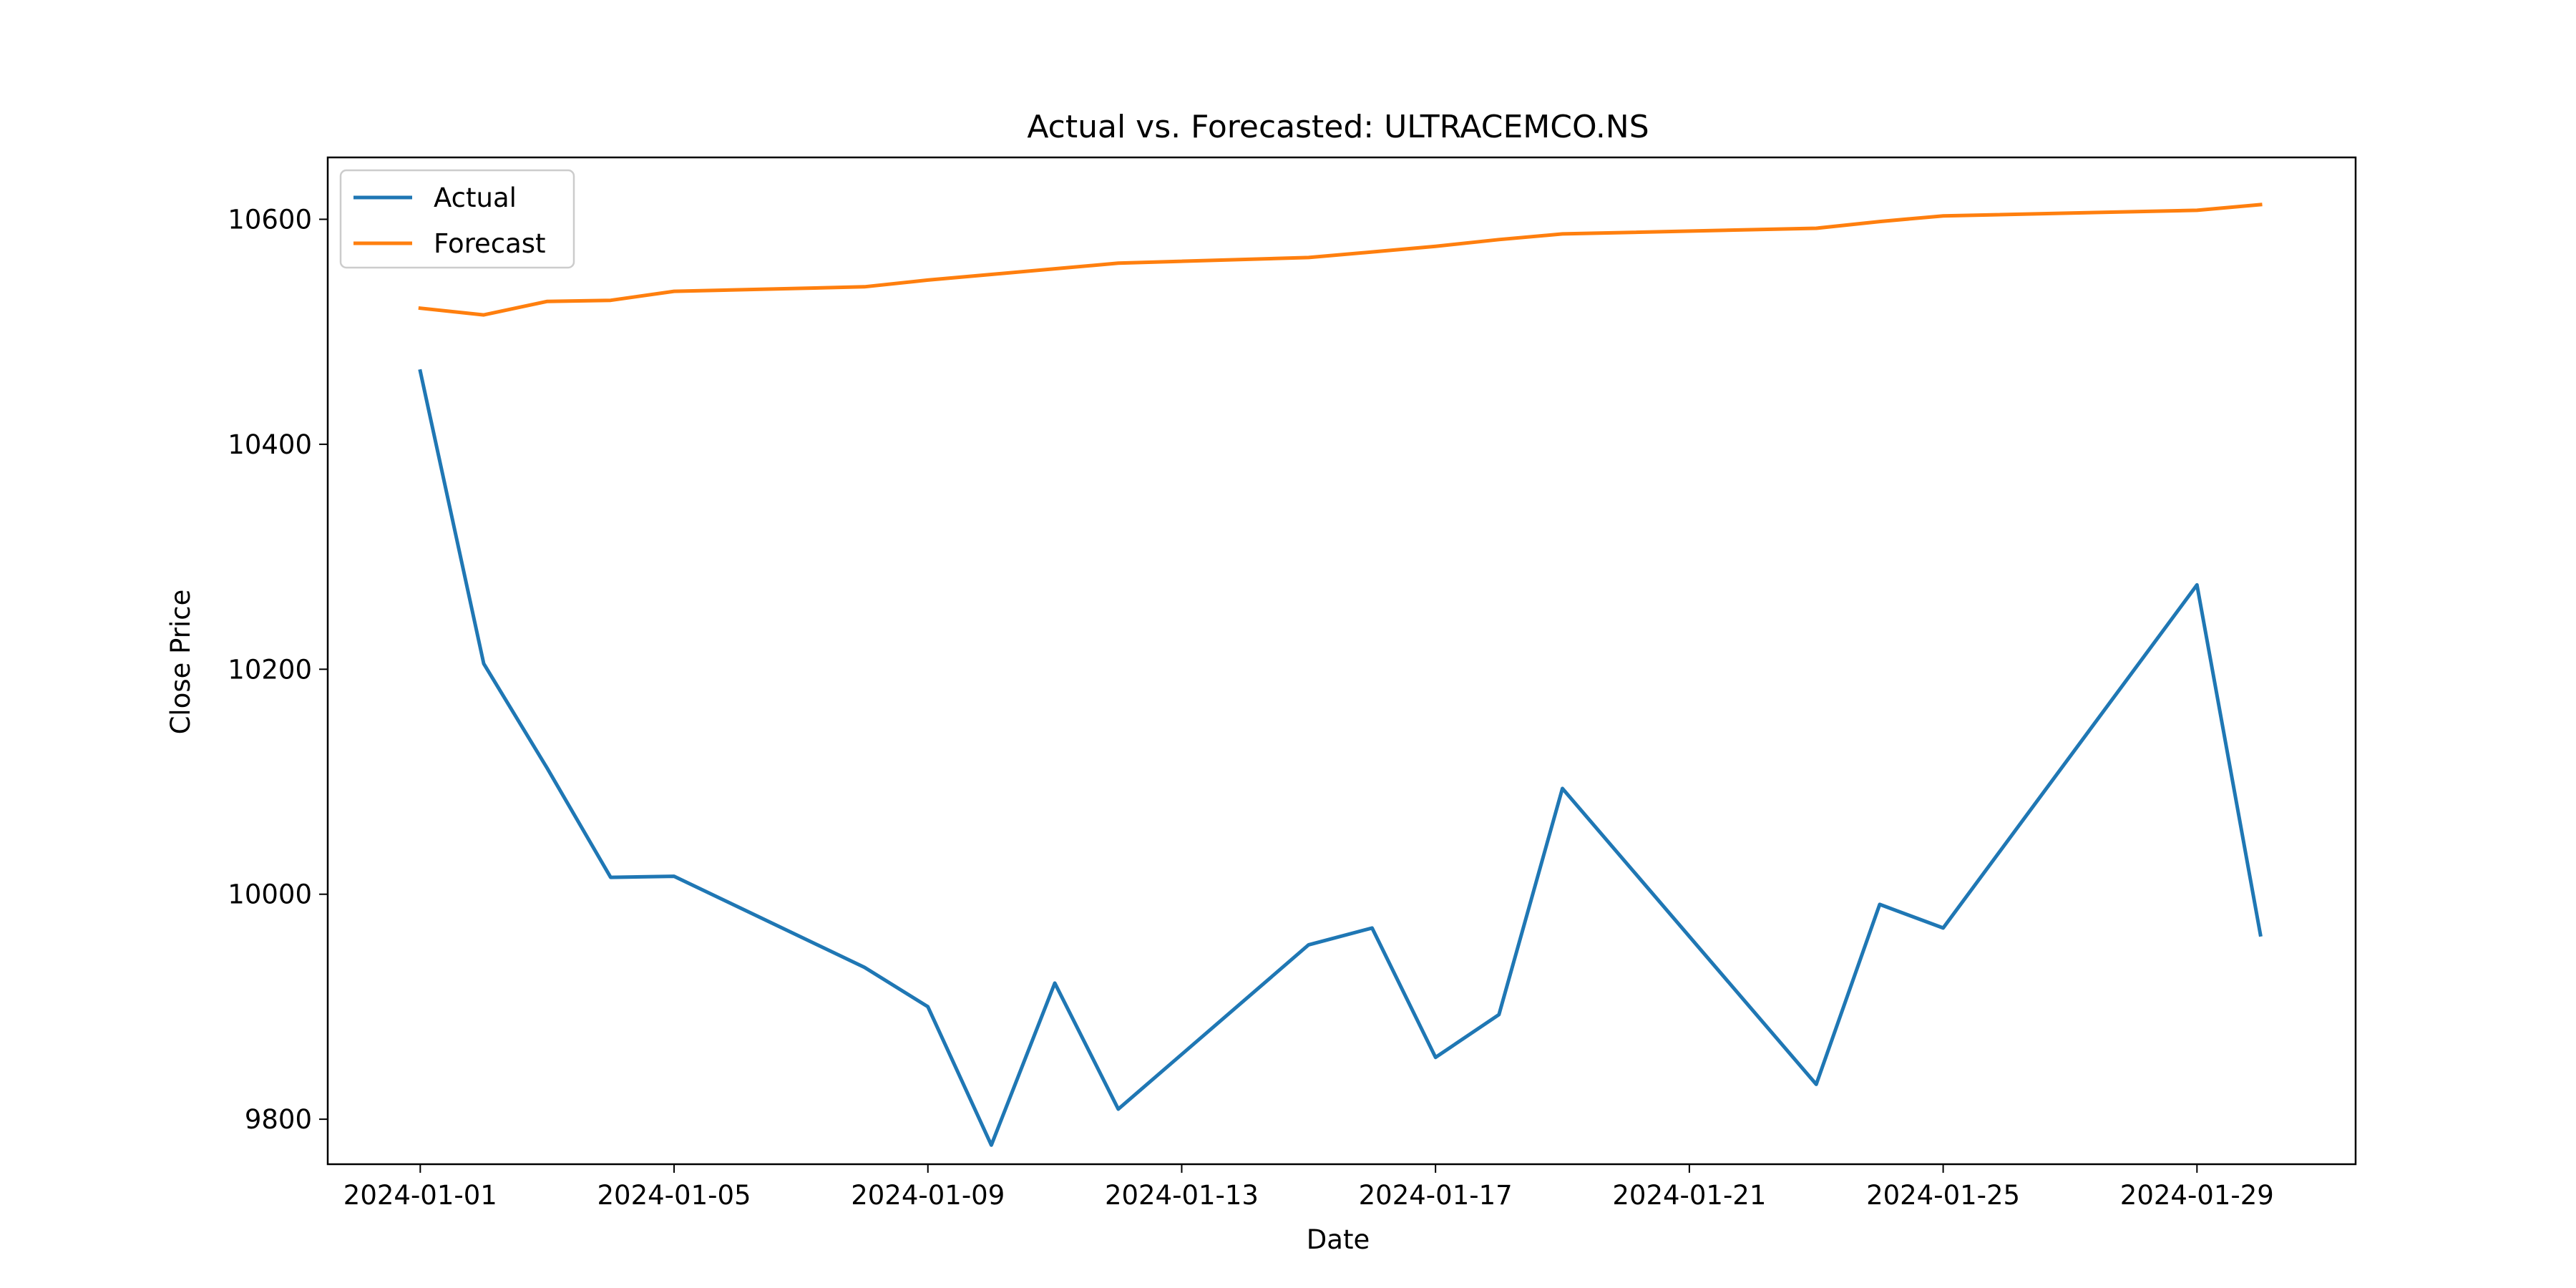 Image resolution: width=2576 pixels, height=1288 pixels. I want to click on series-line-forecast, so click(1340, 260).